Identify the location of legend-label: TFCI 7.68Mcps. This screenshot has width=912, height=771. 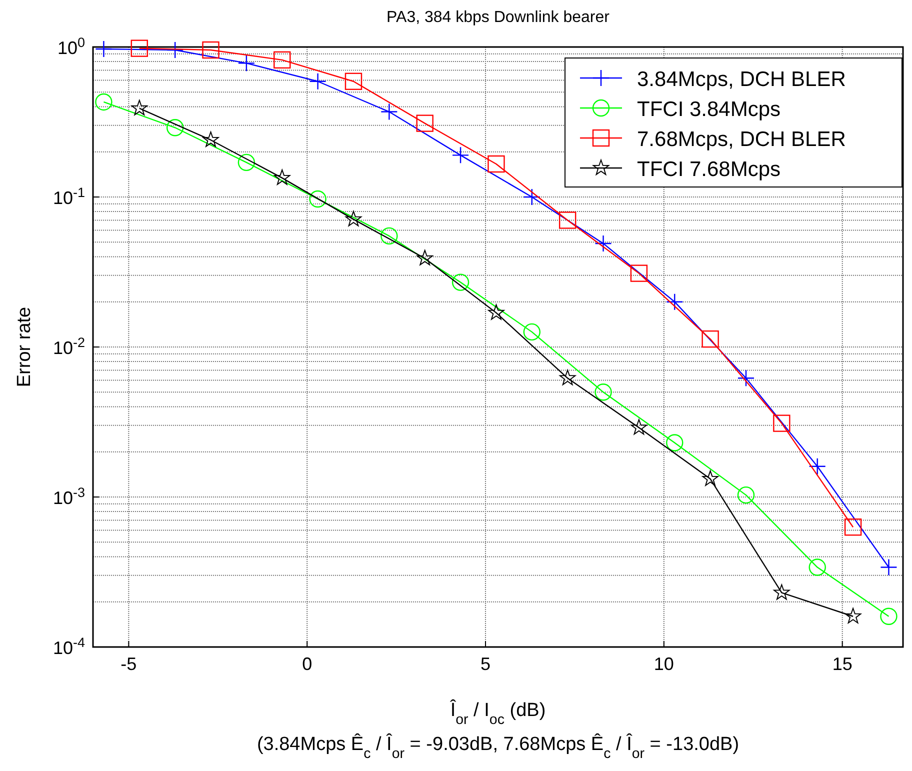
(709, 169).